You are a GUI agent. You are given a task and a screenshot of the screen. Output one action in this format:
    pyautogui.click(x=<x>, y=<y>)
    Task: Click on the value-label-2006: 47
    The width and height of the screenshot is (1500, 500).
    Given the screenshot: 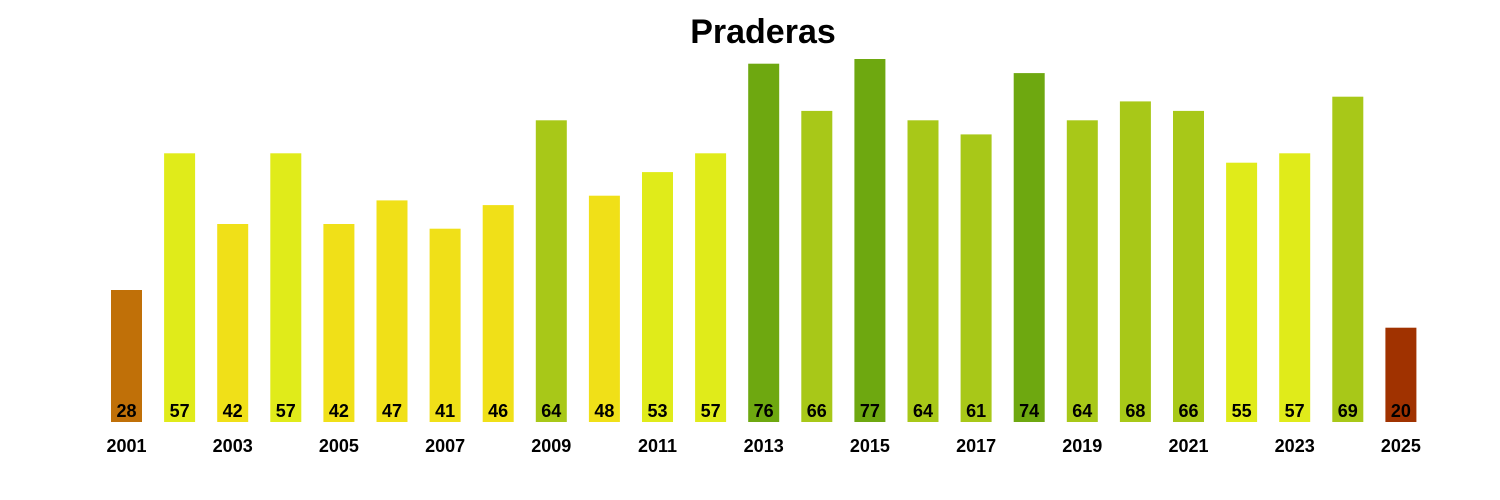 What is the action you would take?
    pyautogui.click(x=392, y=411)
    